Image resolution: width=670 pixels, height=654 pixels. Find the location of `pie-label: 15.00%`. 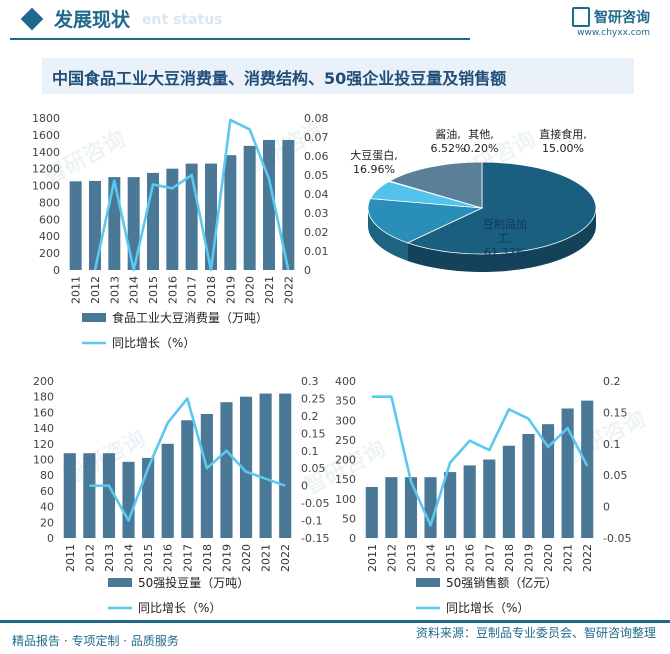

pie-label: 15.00% is located at coordinates (563, 148).